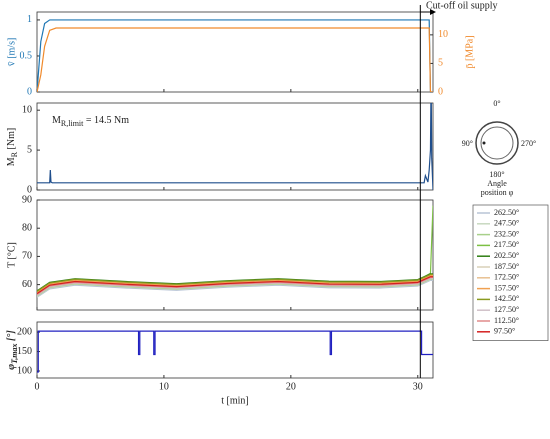  Describe the element at coordinates (506, 244) in the screenshot. I see `legend-label: 217.50°` at that location.